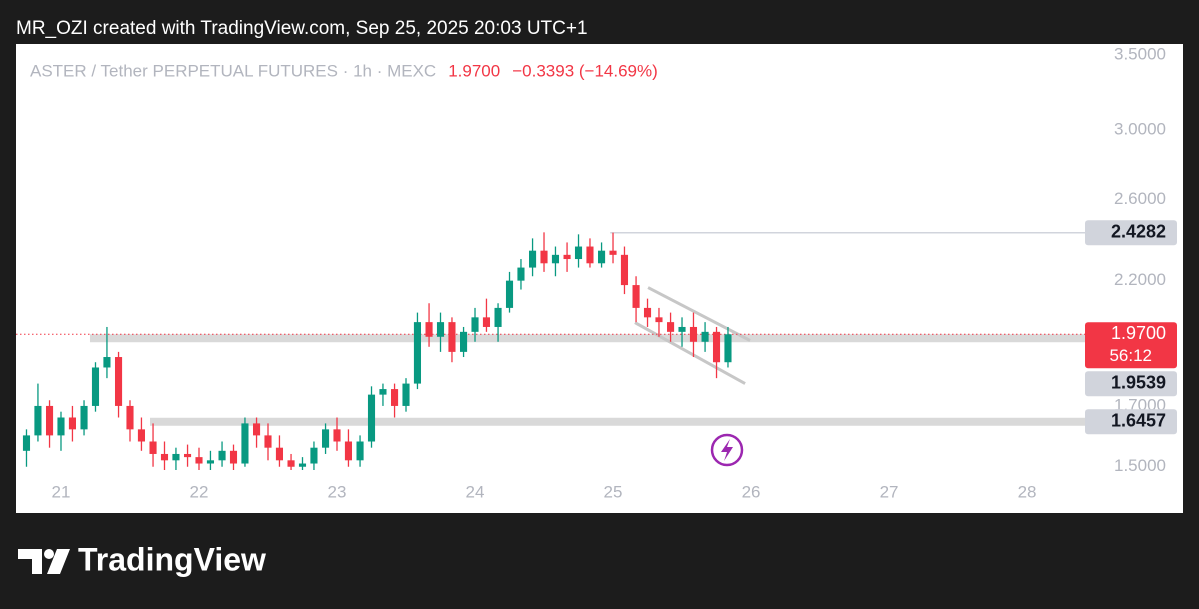 The image size is (1199, 609). What do you see at coordinates (61, 491) in the screenshot?
I see `x-tick-label: 21` at bounding box center [61, 491].